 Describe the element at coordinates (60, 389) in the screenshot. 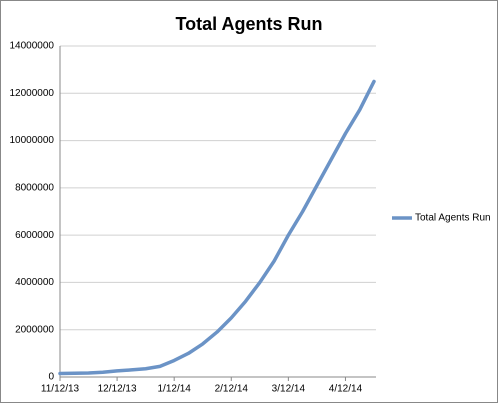

I see `x-tick-label: 11/12/13` at that location.